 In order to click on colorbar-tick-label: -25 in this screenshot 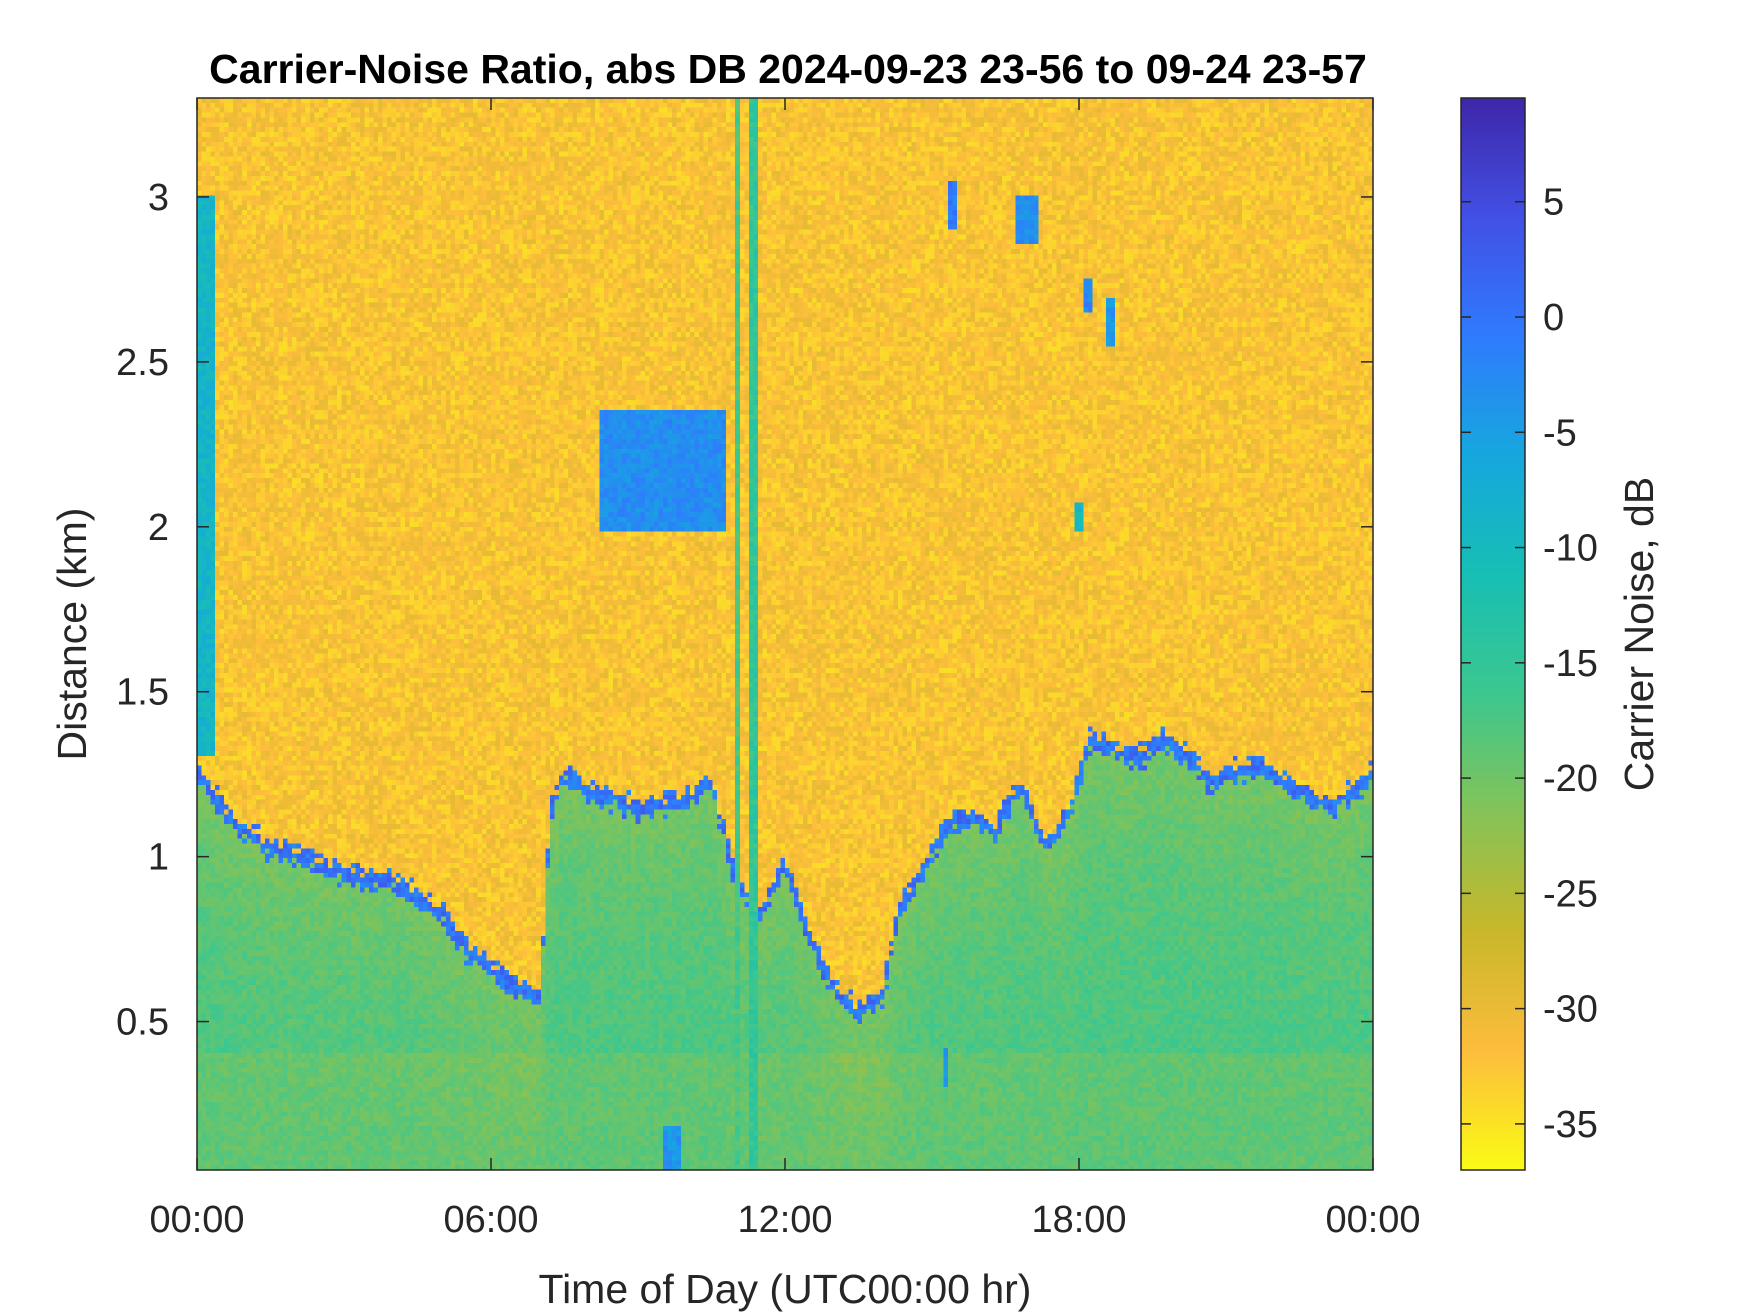, I will do `click(1570, 894)`.